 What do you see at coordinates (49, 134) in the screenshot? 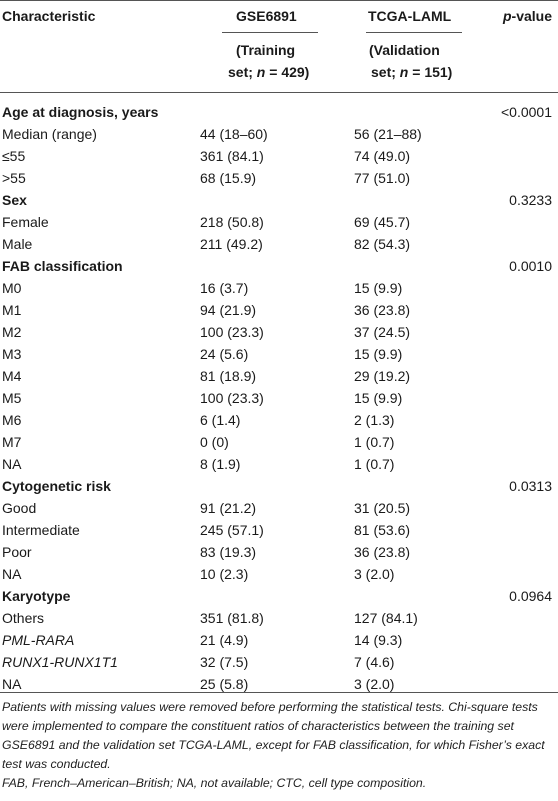
I see `row-label: Median (range)` at bounding box center [49, 134].